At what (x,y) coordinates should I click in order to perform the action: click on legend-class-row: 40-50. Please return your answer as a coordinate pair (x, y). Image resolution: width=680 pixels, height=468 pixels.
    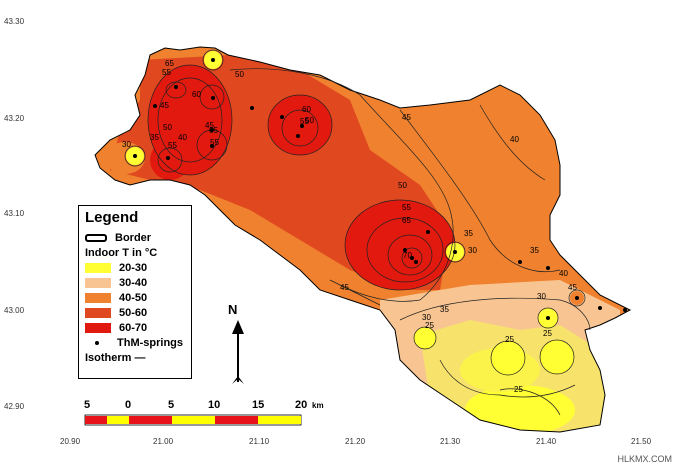
    Looking at the image, I should click on (135, 297).